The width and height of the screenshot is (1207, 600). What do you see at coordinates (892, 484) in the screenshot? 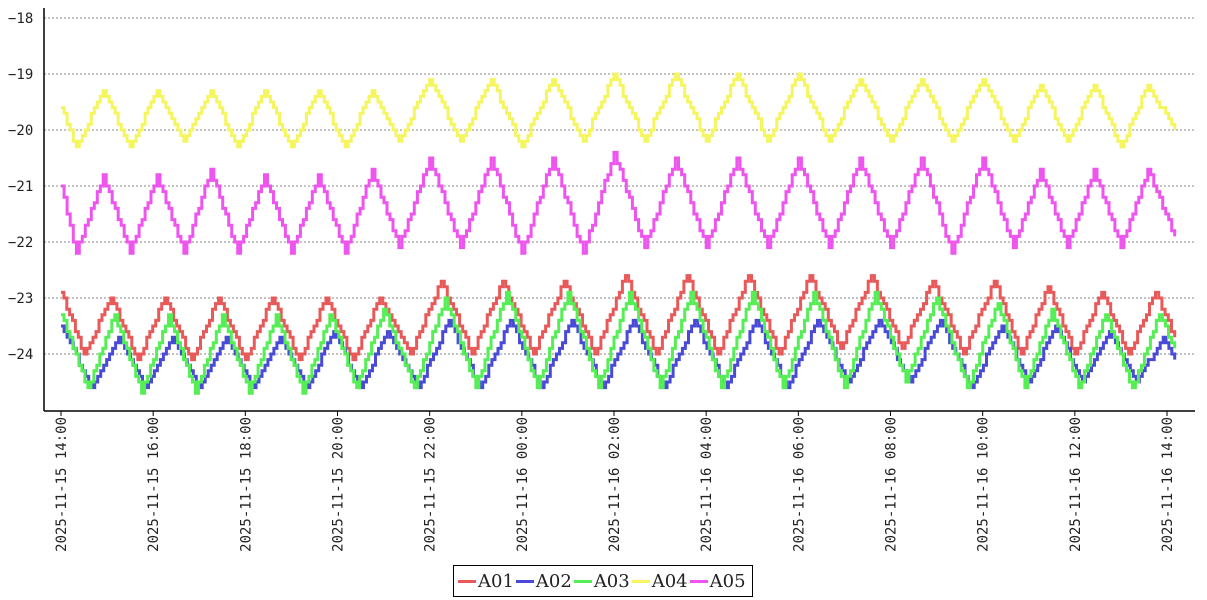
I see `x-tick-label: 2025-11-16 08:00` at bounding box center [892, 484].